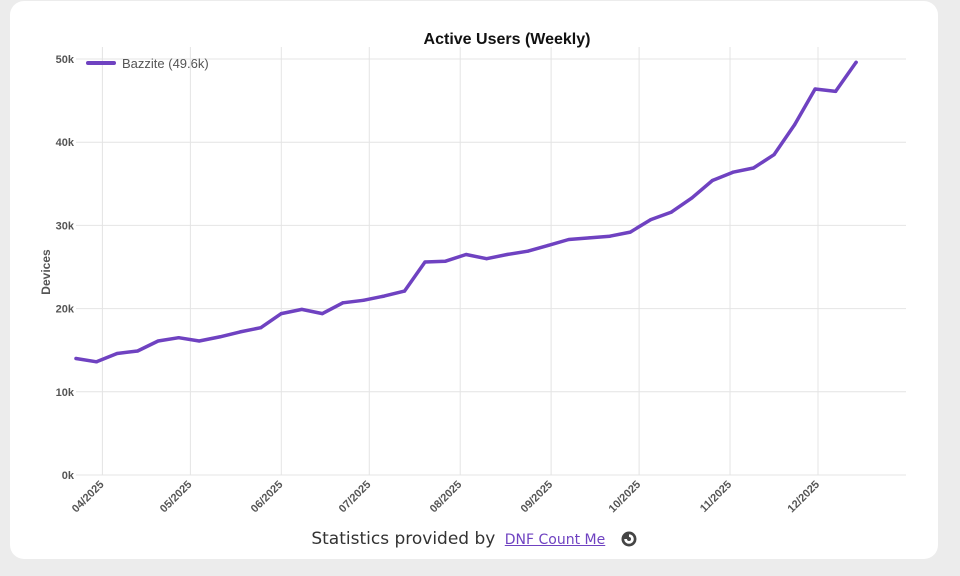 This screenshot has width=960, height=576. What do you see at coordinates (804, 497) in the screenshot?
I see `x-tick-label: 12/2025` at bounding box center [804, 497].